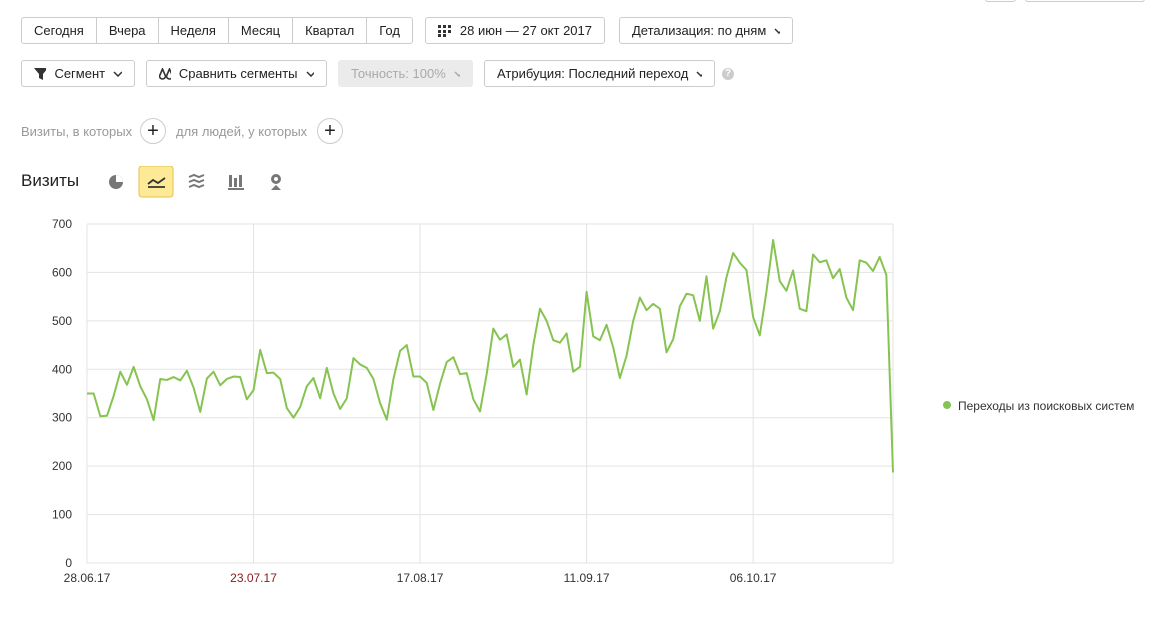  I want to click on people-filter-label: для людей, у которых, so click(242, 131).